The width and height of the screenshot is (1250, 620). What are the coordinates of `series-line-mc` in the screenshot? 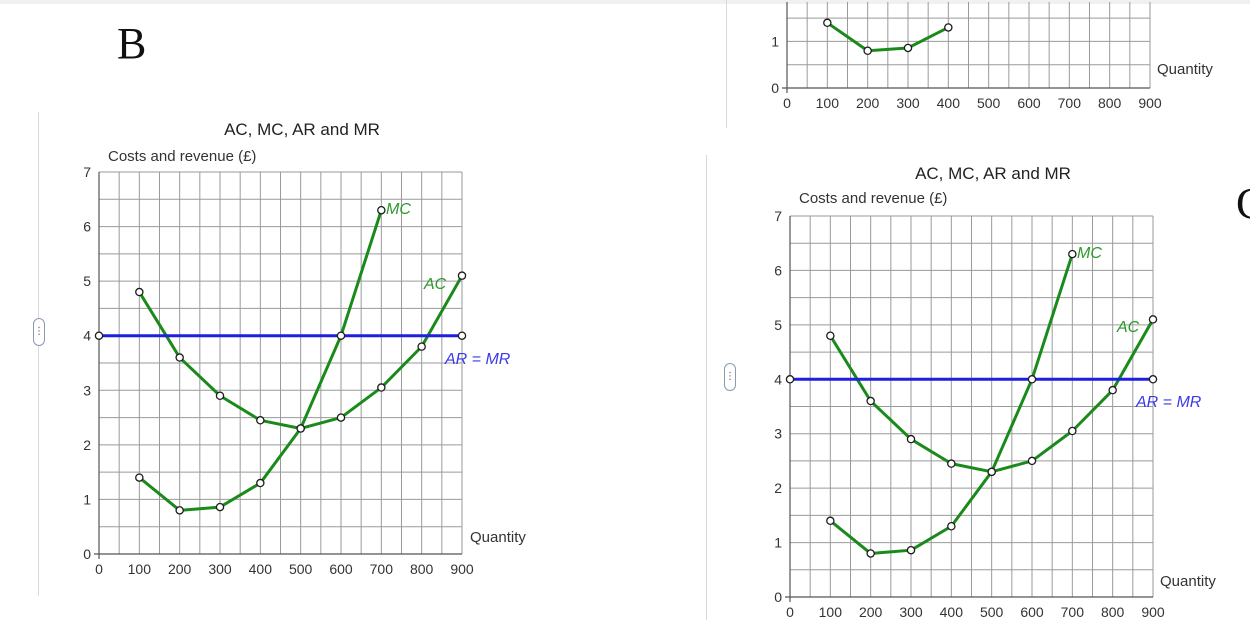 It's located at (888, 37).